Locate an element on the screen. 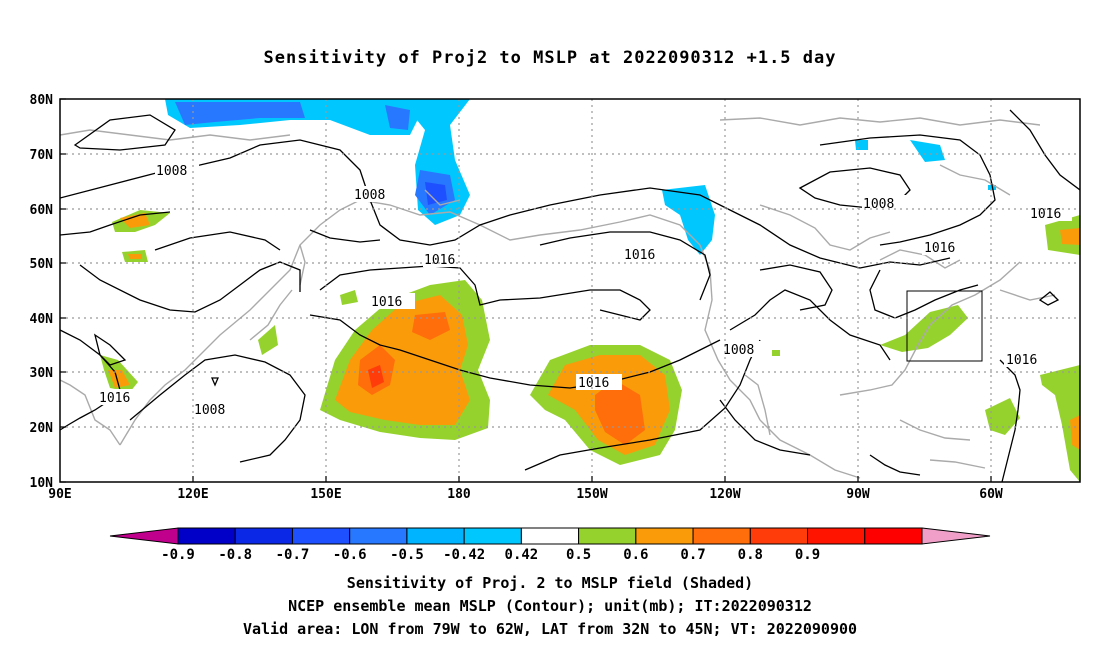  lat-label: 60N is located at coordinates (42, 210).